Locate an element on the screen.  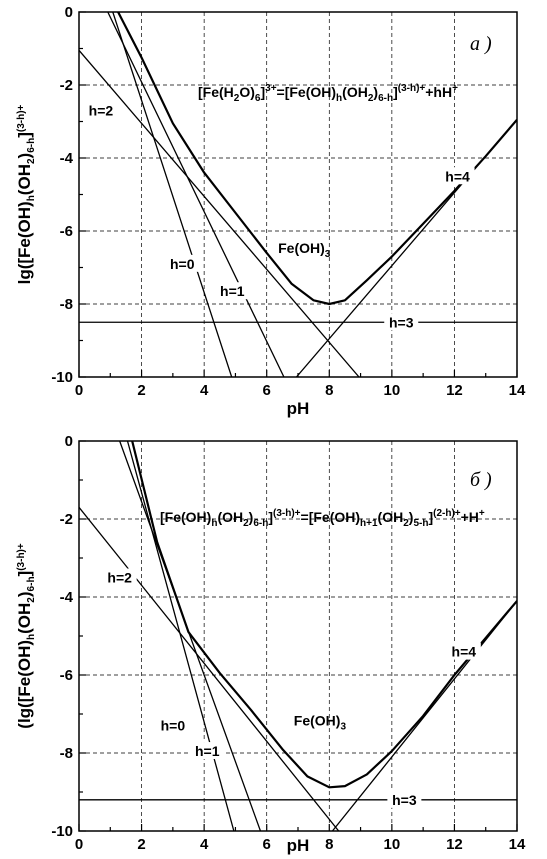
reaction-equation: [Fe(H2O)6]3+=[Fe(OH)h(OH2)6-h](3-h)++hH+ is located at coordinates (328, 93).